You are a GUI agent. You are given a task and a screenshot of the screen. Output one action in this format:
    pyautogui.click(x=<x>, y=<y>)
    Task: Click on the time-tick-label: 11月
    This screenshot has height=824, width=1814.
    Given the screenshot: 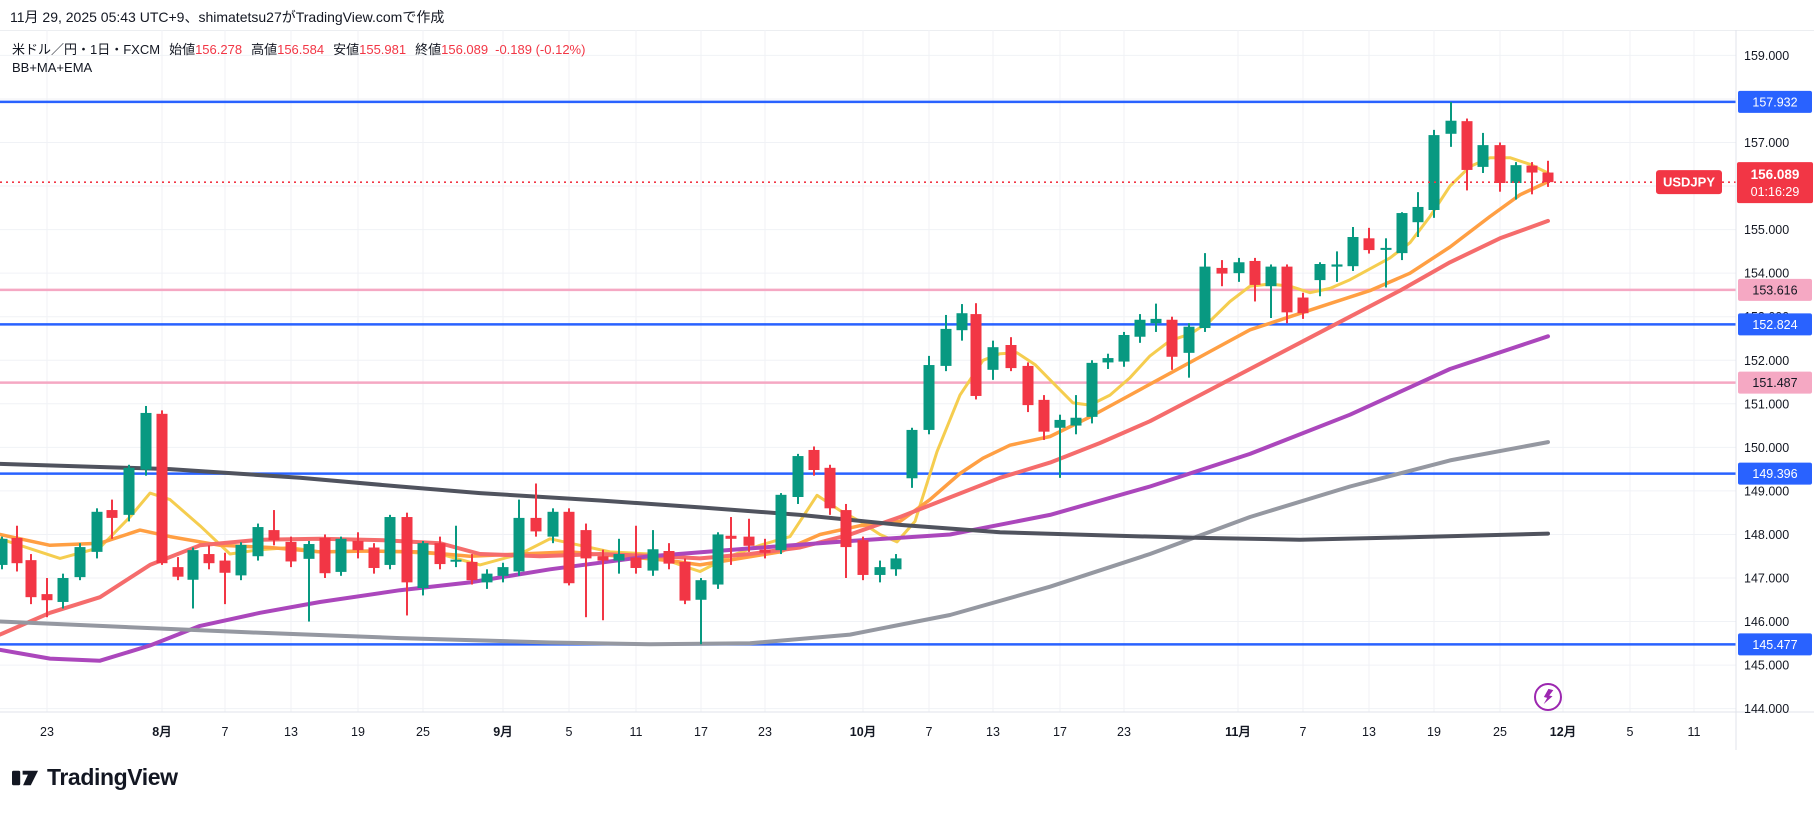 What is the action you would take?
    pyautogui.click(x=1238, y=732)
    